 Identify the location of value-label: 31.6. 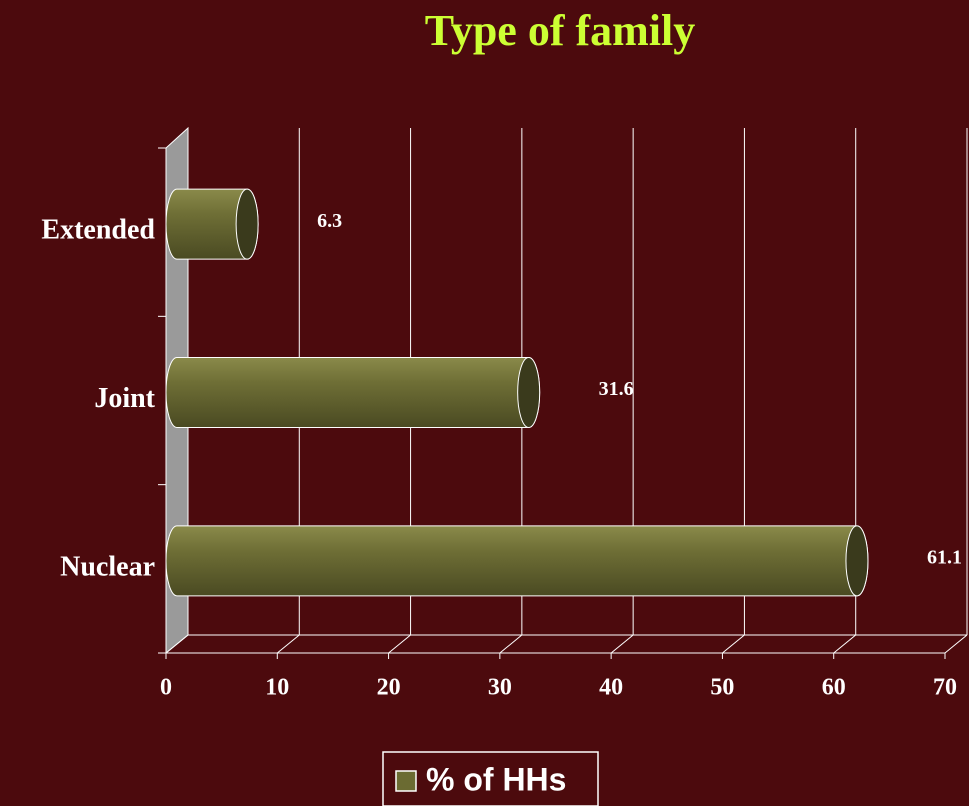
(616, 389).